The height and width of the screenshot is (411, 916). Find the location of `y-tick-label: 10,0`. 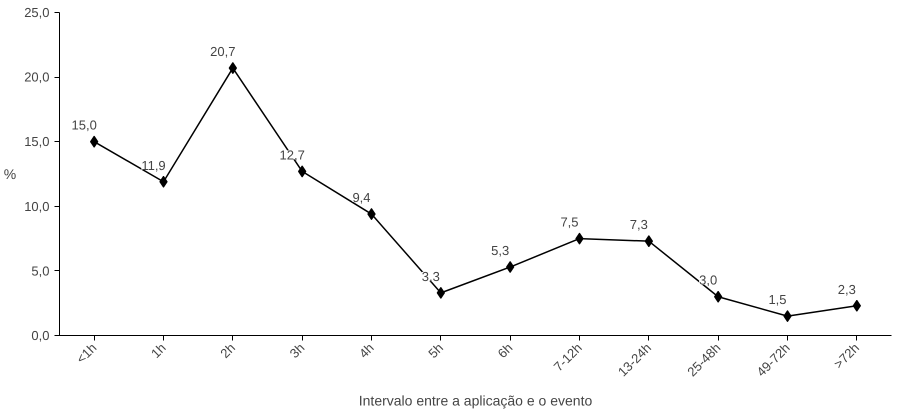

y-tick-label: 10,0 is located at coordinates (37, 206).